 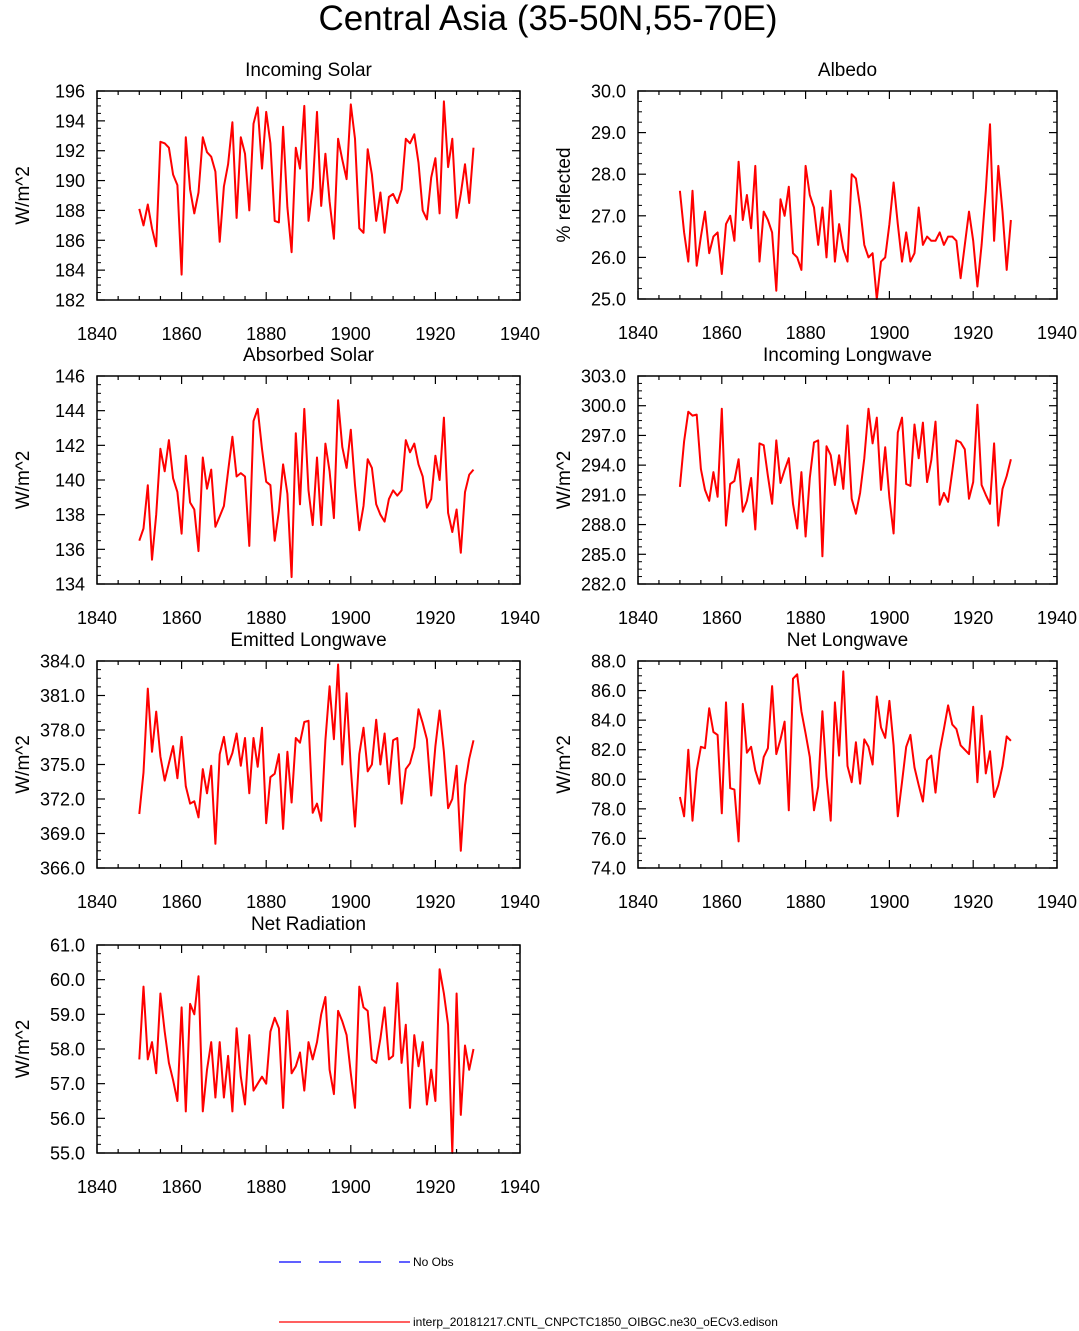 What do you see at coordinates (603, 466) in the screenshot?
I see `y-tick-label: 294.0` at bounding box center [603, 466].